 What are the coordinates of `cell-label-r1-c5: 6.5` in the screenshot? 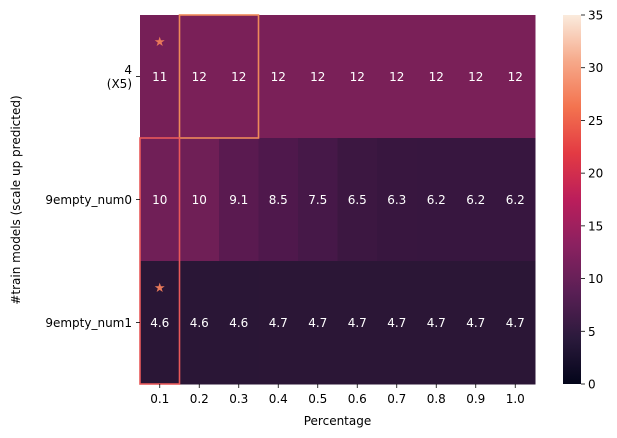 It's located at (357, 200).